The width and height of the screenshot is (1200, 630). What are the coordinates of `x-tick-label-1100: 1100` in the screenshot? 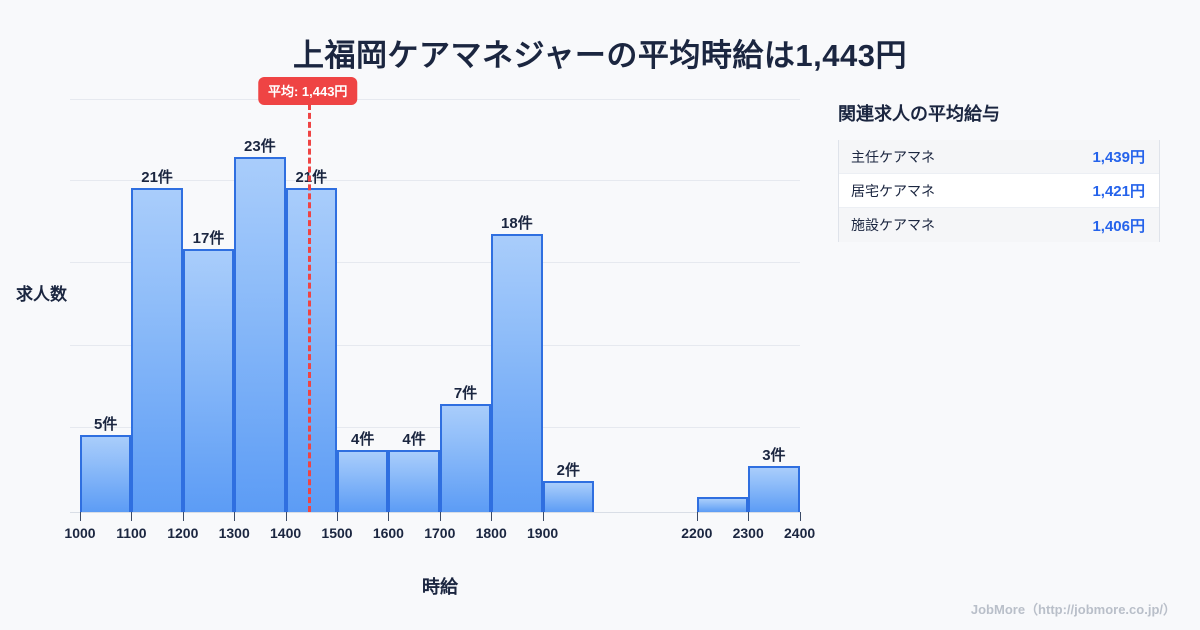 It's located at (131, 533).